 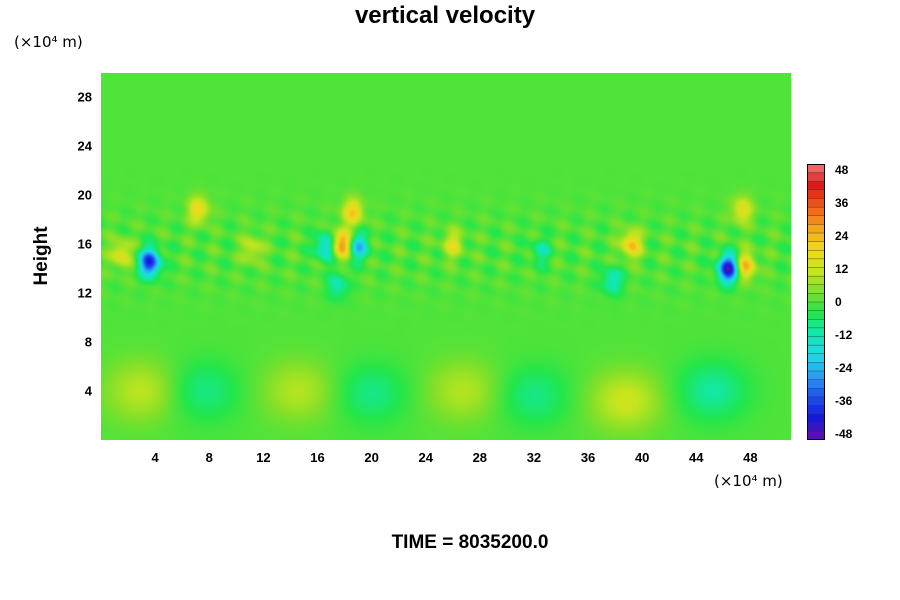 What do you see at coordinates (480, 457) in the screenshot?
I see `x-tick-label: 28` at bounding box center [480, 457].